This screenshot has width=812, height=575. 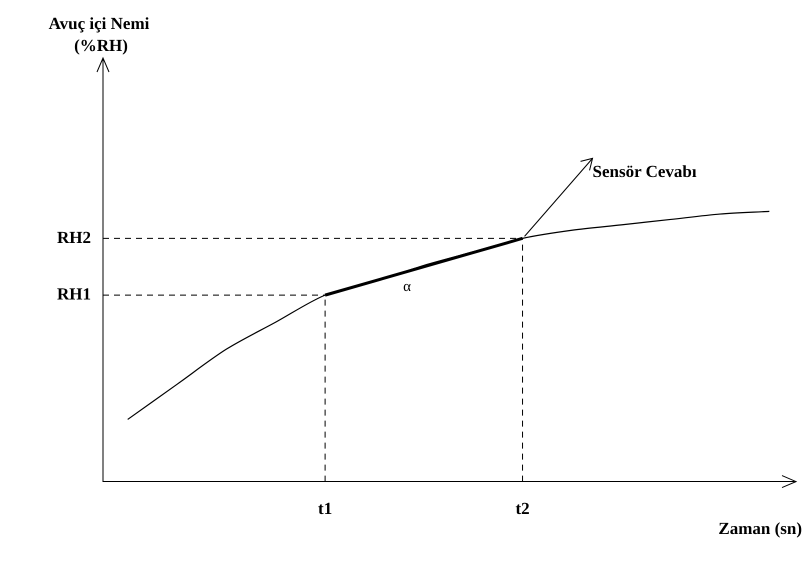 What do you see at coordinates (325, 508) in the screenshot?
I see `x-tick-label: t1` at bounding box center [325, 508].